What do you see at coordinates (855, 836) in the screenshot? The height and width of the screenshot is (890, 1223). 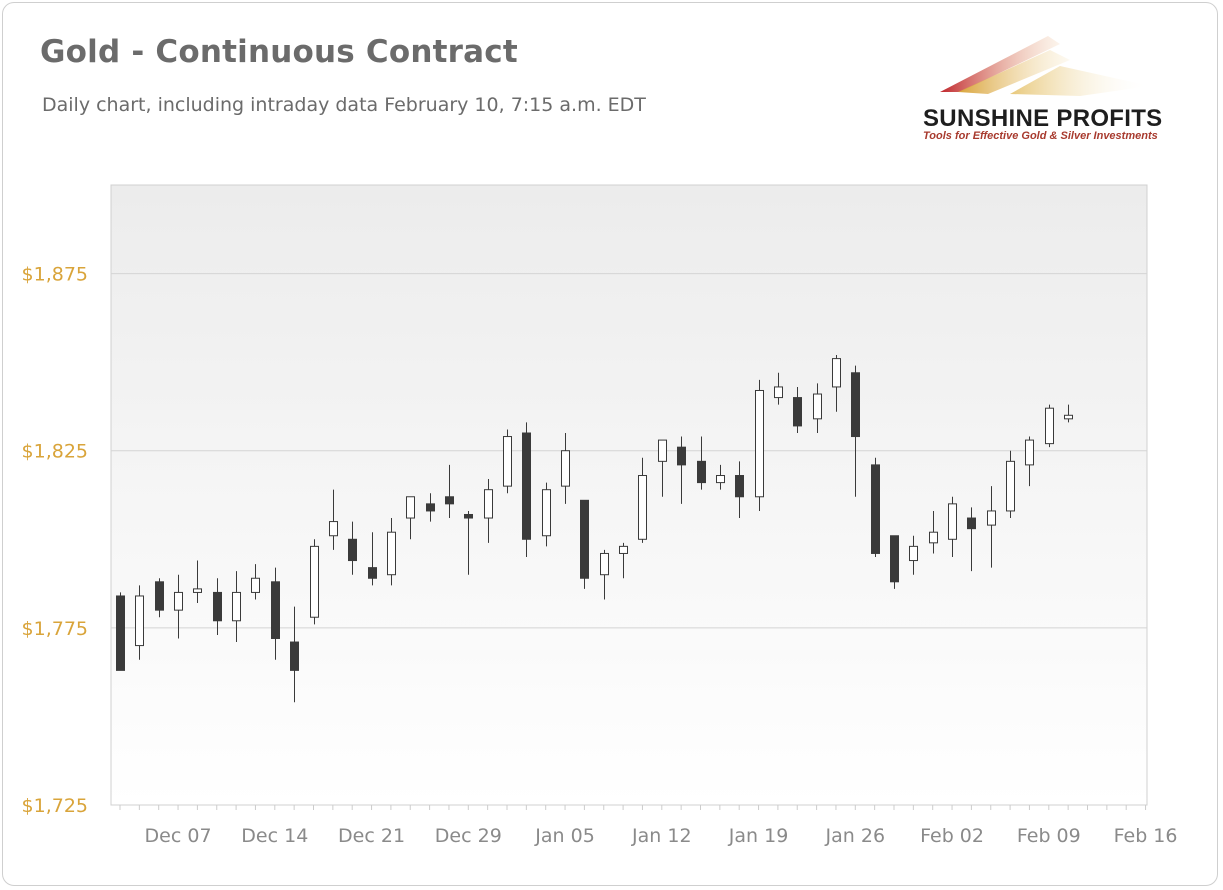 I see `x-tick-label: Jan 26` at bounding box center [855, 836].